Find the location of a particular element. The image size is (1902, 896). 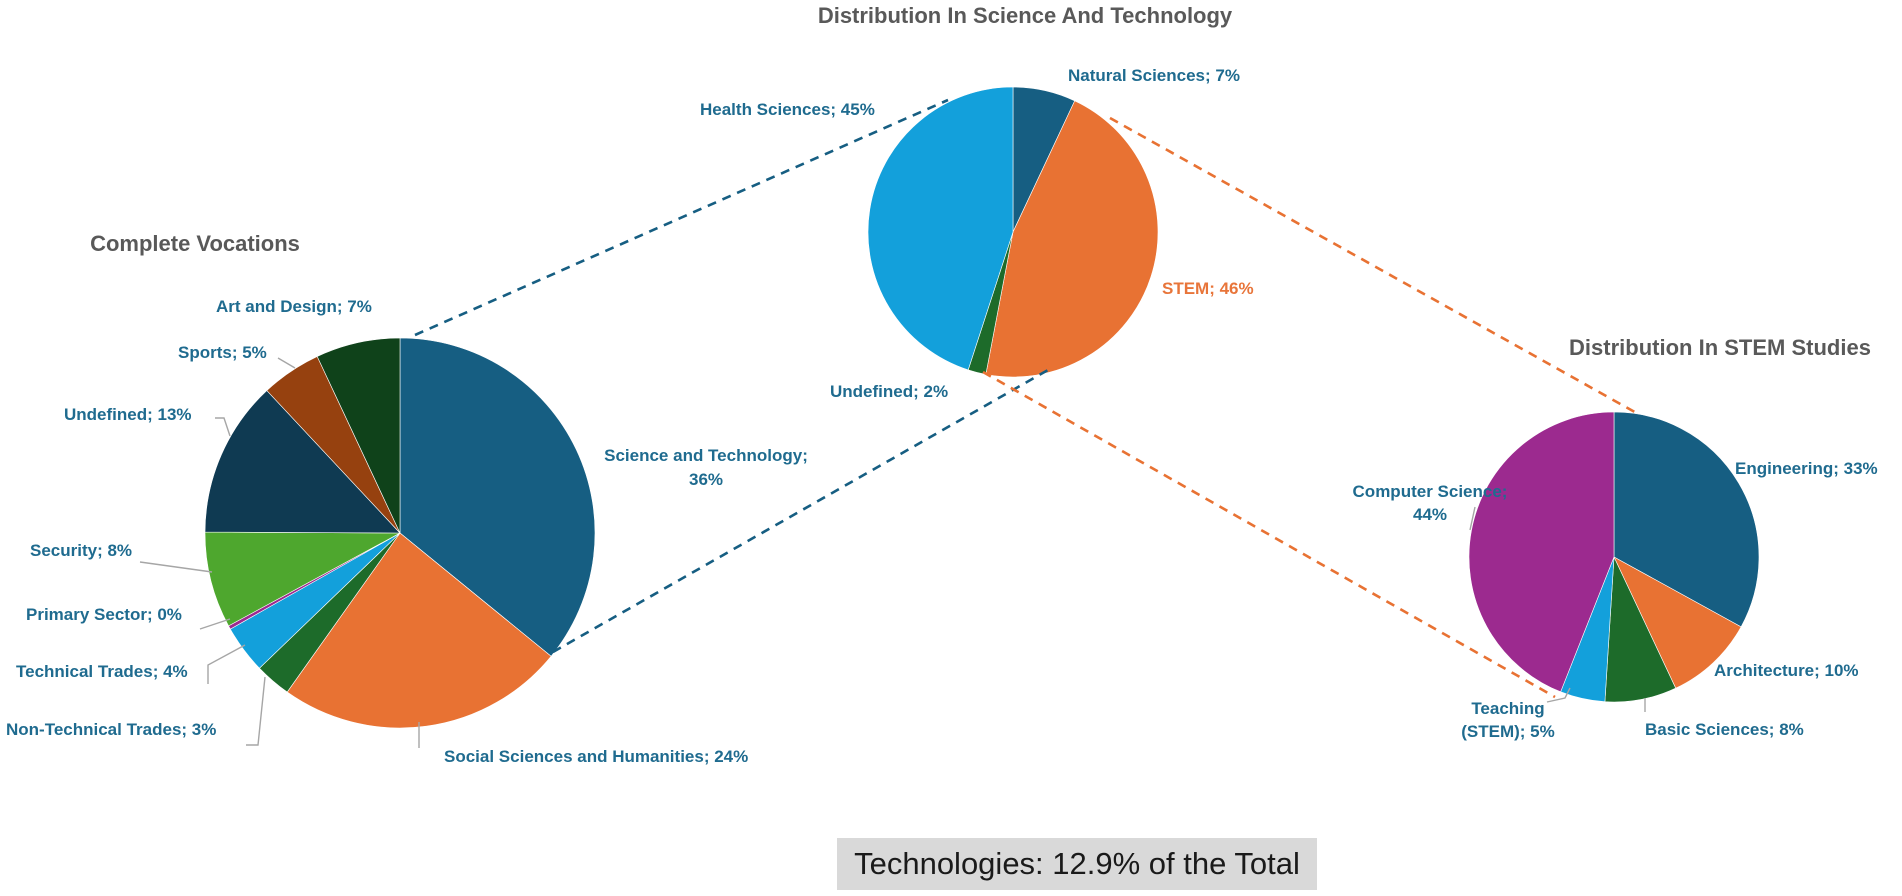

label-undefined-2: Undefined; 2% is located at coordinates (889, 391).